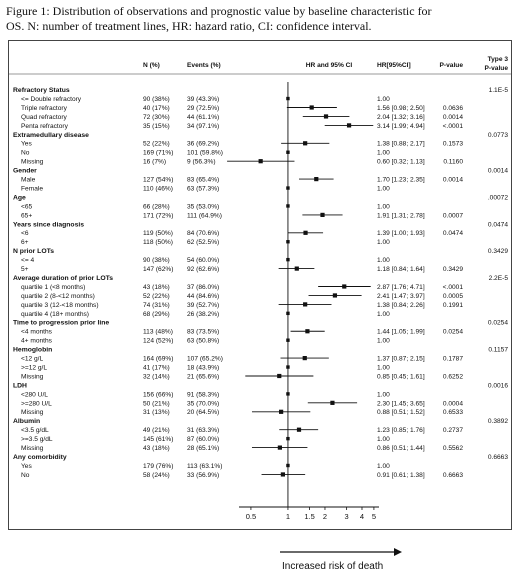 Image resolution: width=520 pixels, height=575 pixels. What do you see at coordinates (203, 403) in the screenshot?
I see `row-events: 35 (70.0%)` at bounding box center [203, 403].